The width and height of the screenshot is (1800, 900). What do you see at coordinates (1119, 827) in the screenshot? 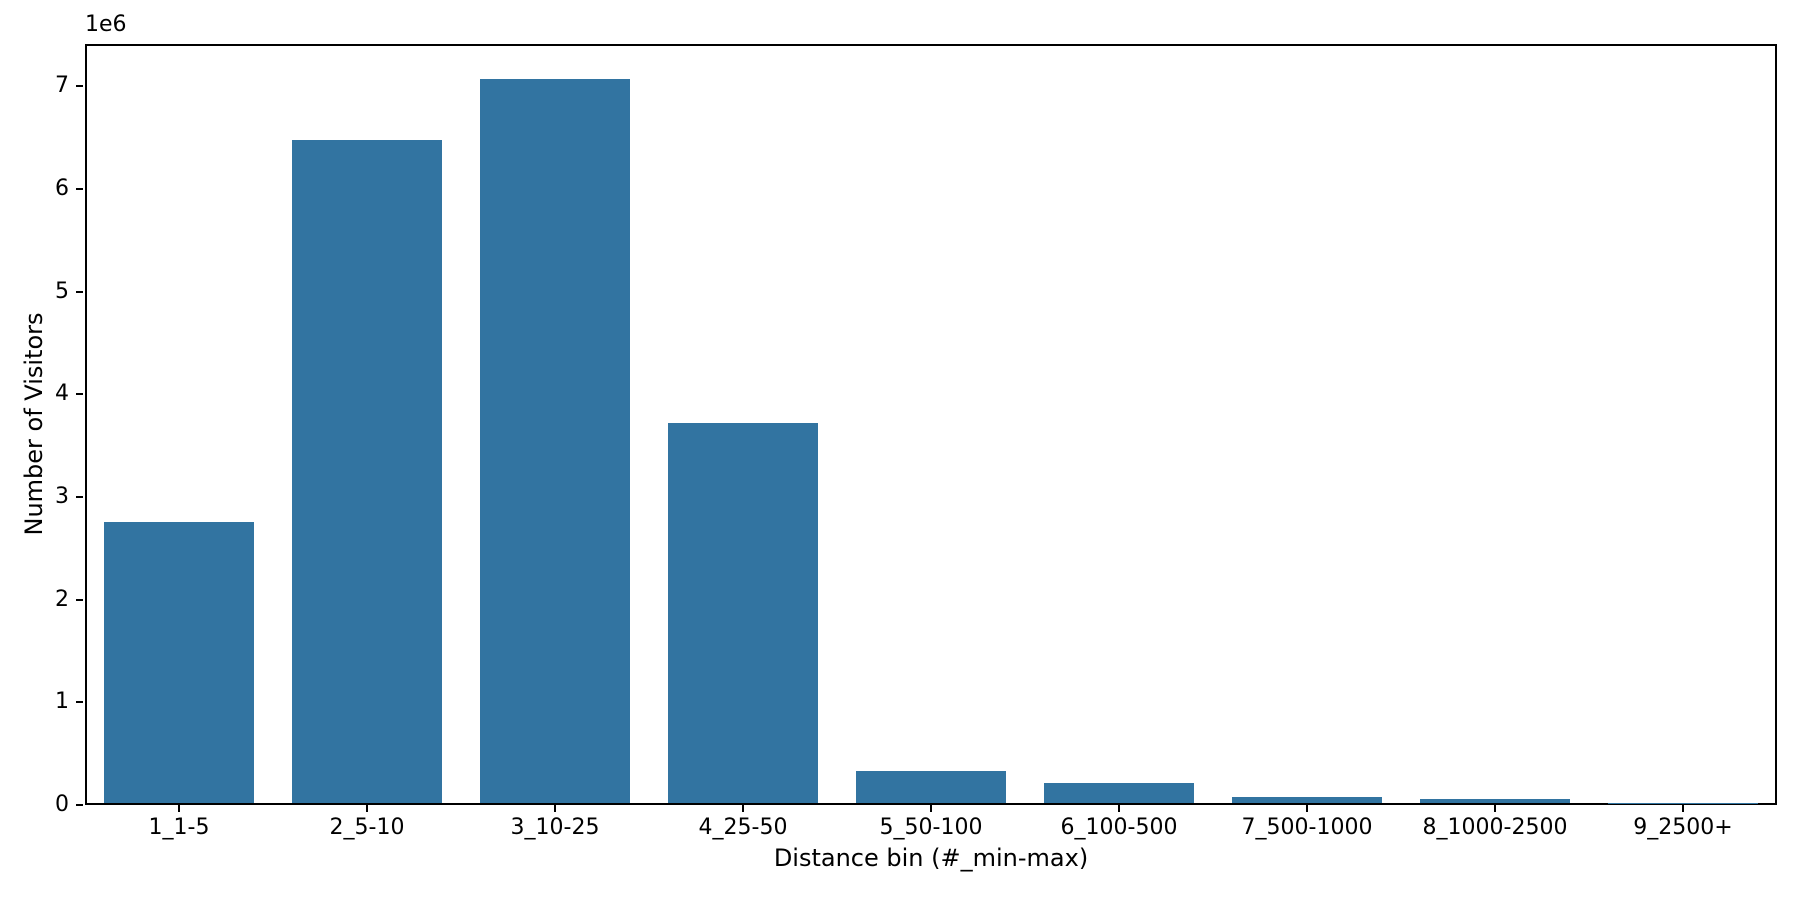
I see `x-tick-label-6_100-500: 6_100-500` at bounding box center [1119, 827].